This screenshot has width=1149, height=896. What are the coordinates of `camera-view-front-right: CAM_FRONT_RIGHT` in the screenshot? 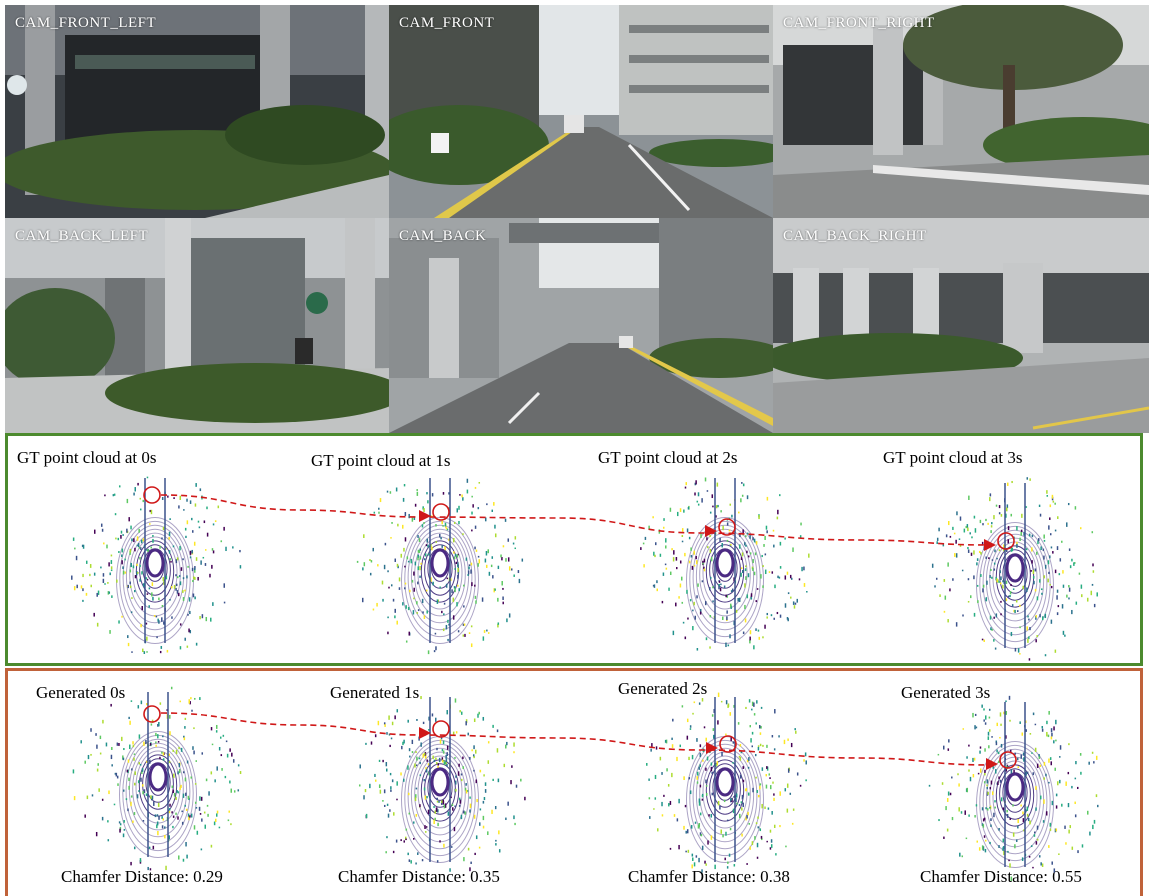 It's located at (961, 111).